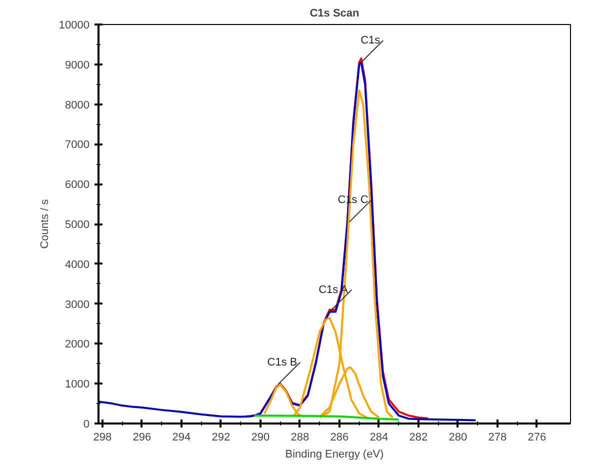 The width and height of the screenshot is (597, 474). I want to click on y-tick-label: 10000, so click(74, 26).